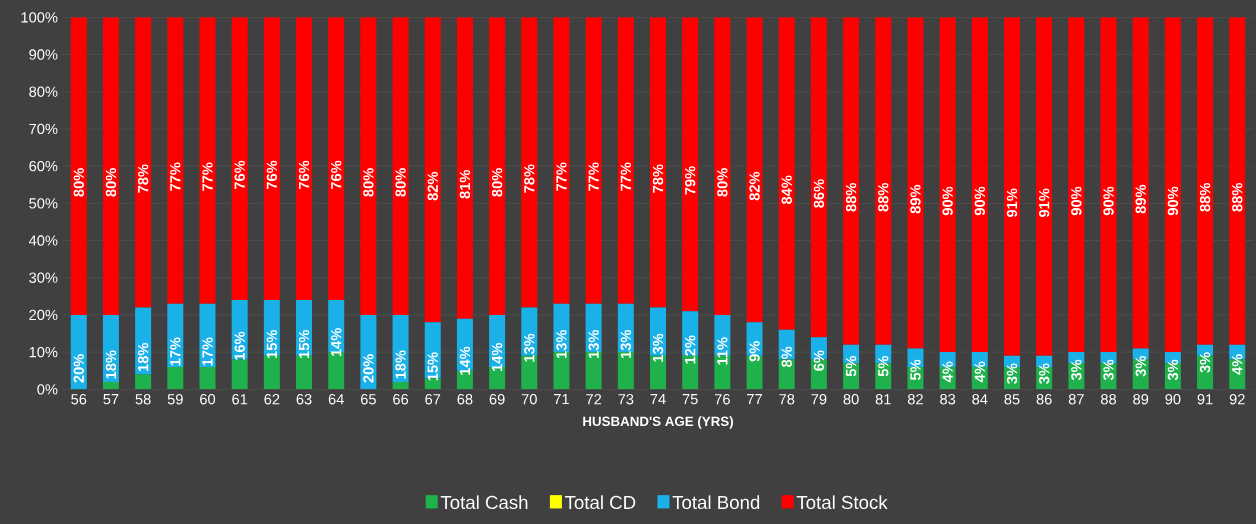 This screenshot has width=1256, height=524. What do you see at coordinates (529, 399) in the screenshot?
I see `x-tick-label: 70` at bounding box center [529, 399].